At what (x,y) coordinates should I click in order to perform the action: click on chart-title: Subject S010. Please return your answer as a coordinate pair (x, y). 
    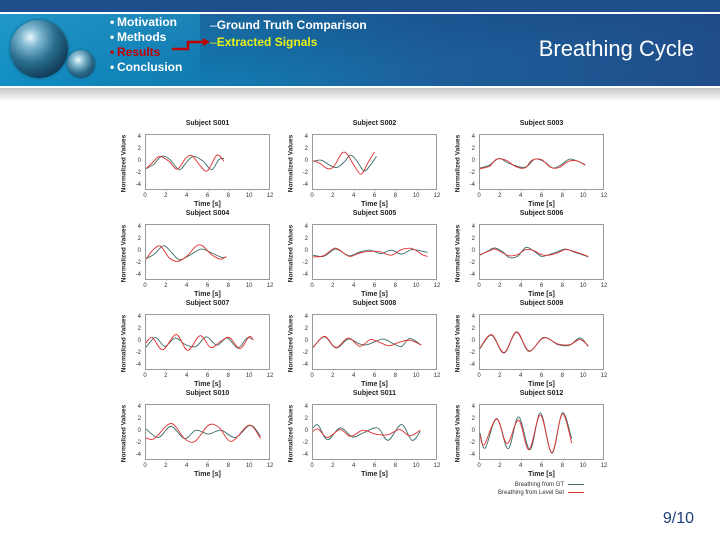
    Looking at the image, I should click on (207, 393).